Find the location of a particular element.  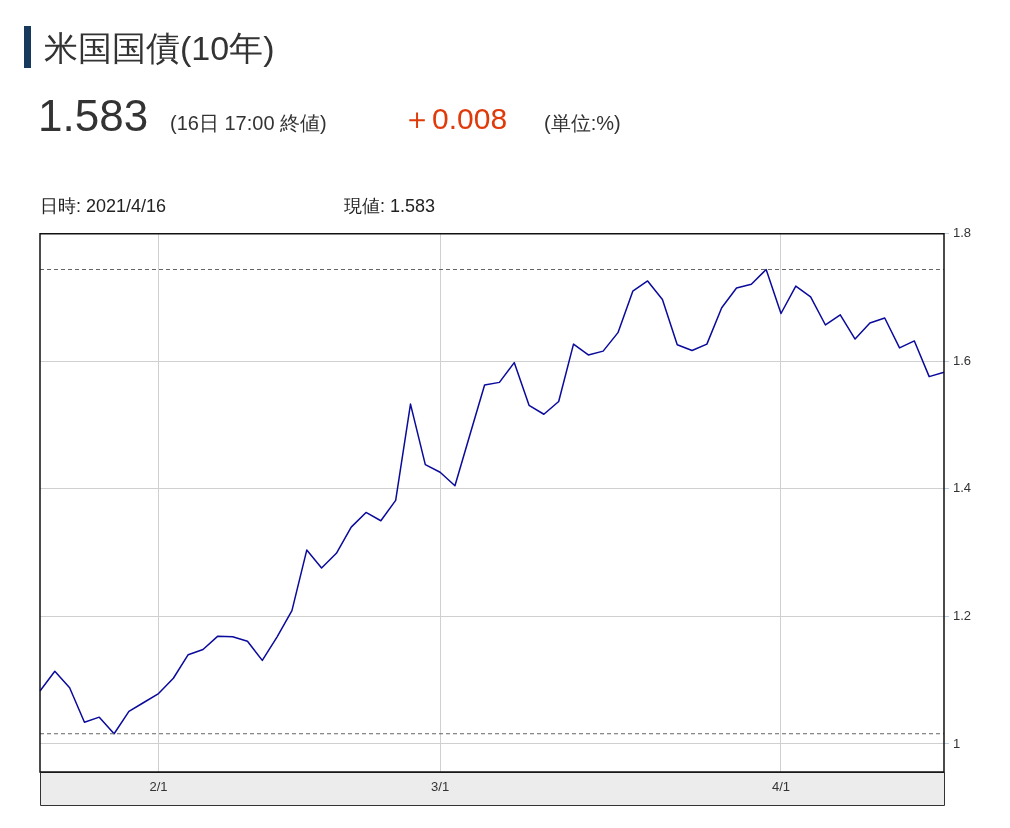

chart-title: 米国国債(10年) is located at coordinates (159, 48).